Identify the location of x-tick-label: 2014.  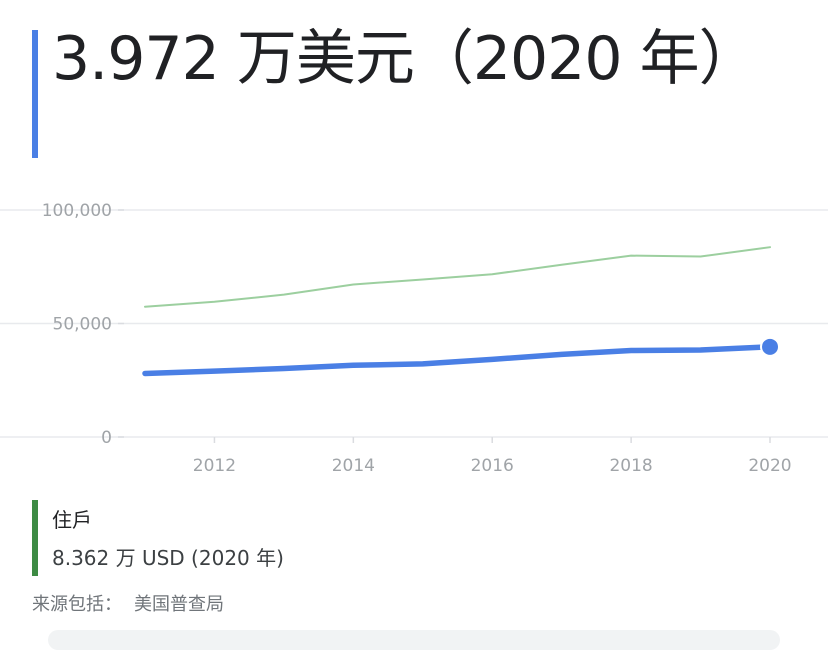
(353, 466).